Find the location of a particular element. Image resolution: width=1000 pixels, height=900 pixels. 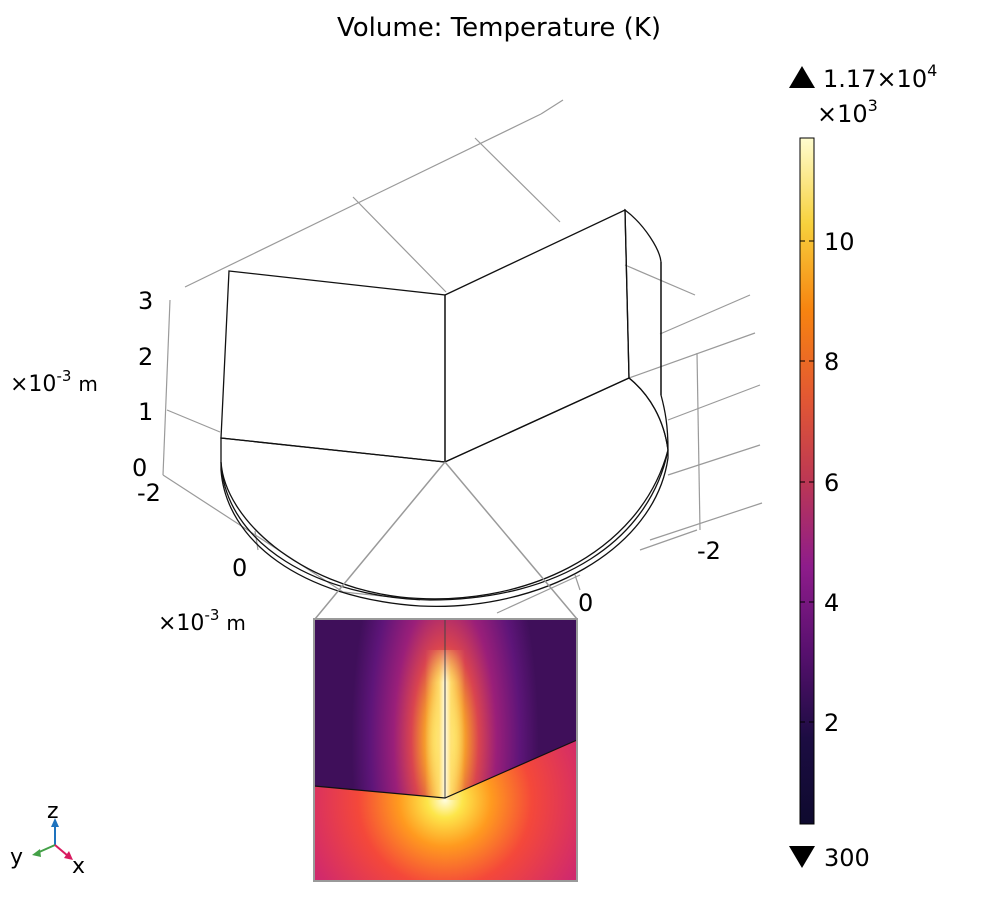

colorbar-tick: 2 is located at coordinates (831, 723).